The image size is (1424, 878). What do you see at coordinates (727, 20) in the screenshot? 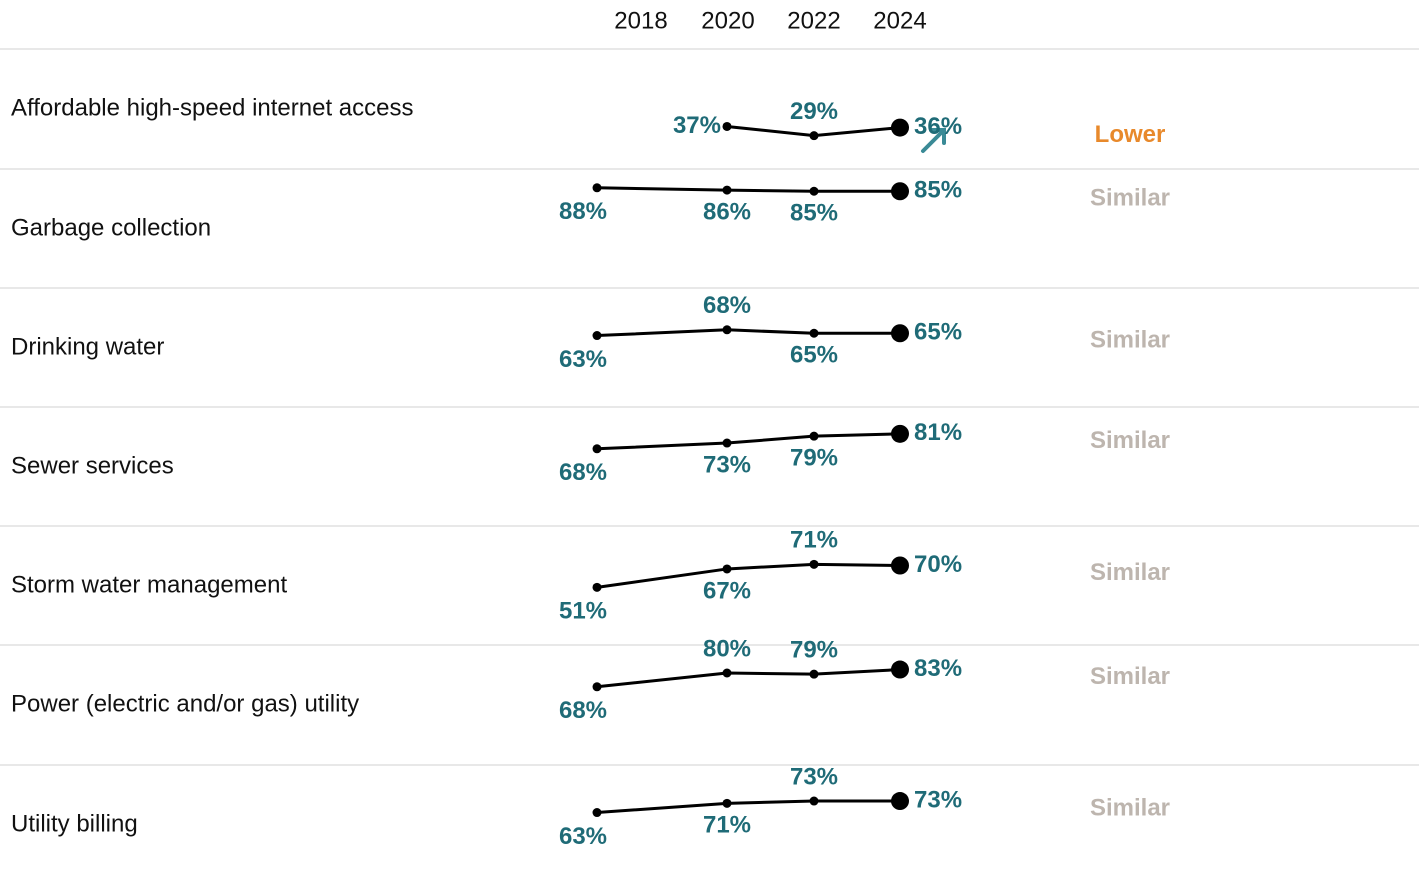
I see `year-label: 2020` at bounding box center [727, 20].